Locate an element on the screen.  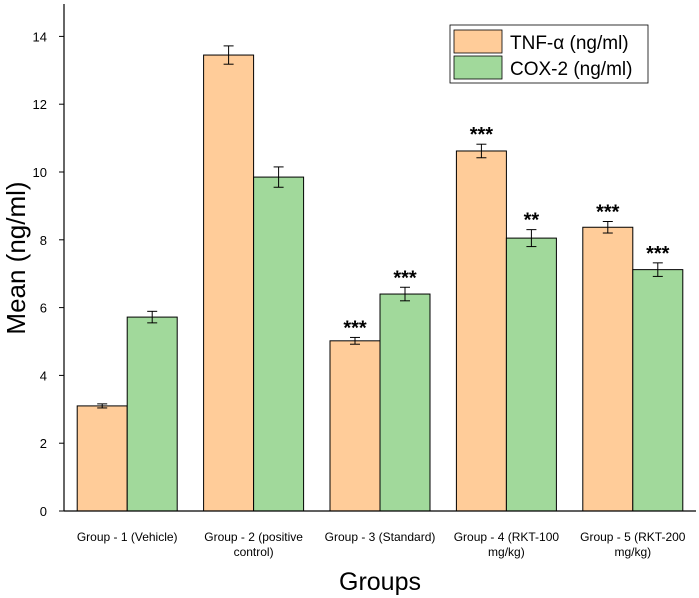
x-category-label: Group - 2 (positive control) is located at coordinates (253, 544).